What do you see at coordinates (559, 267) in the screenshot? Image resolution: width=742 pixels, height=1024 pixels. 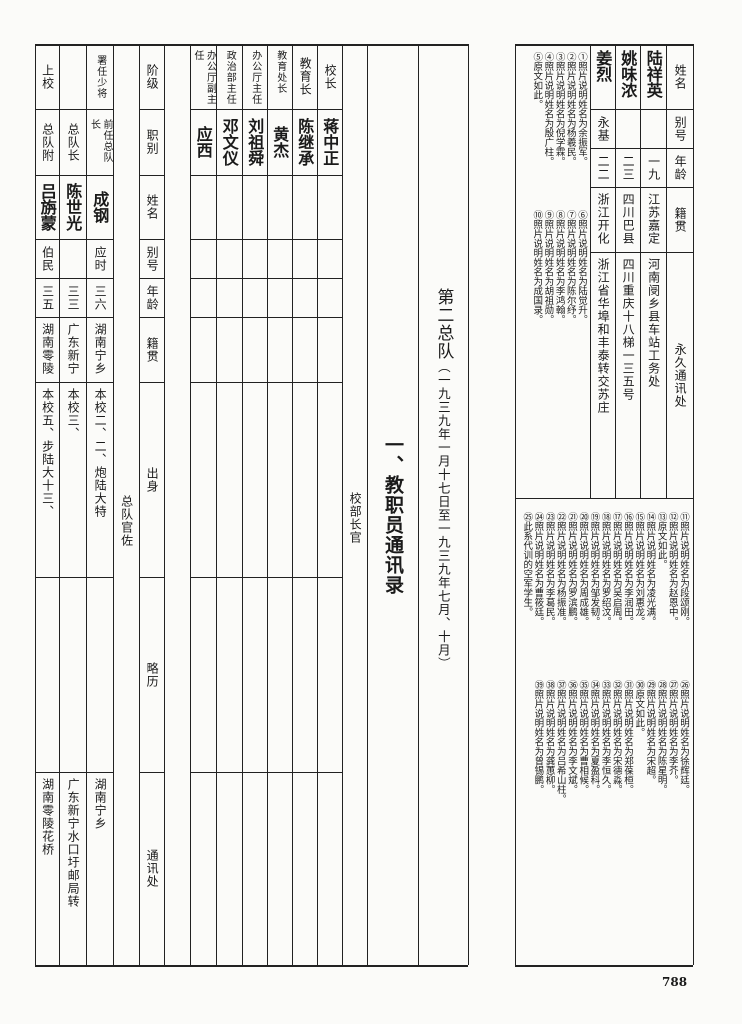 I see `footnote: ⑧照片说明姓名为李鸿翰。` at bounding box center [559, 267].